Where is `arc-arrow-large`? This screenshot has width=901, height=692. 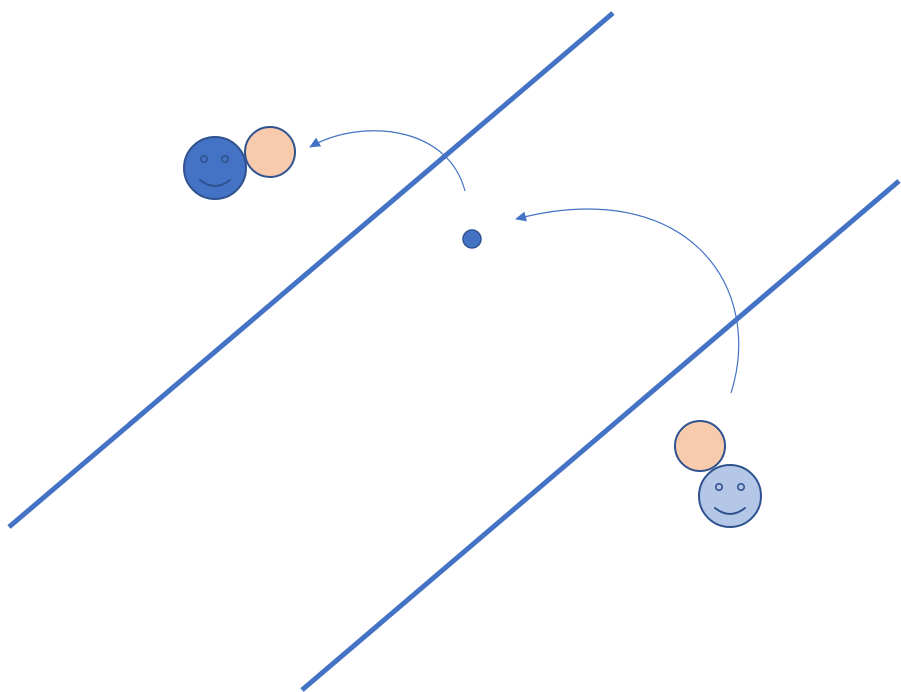 arc-arrow-large is located at coordinates (627, 301).